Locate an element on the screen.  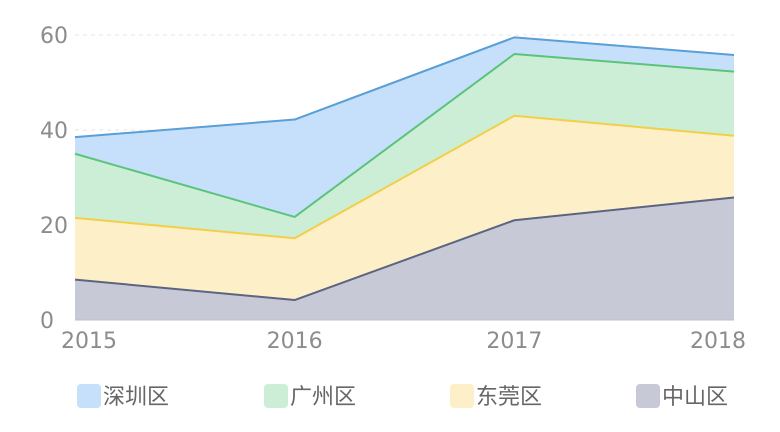
legend: 深圳区 广州区 东莞区 中山区 is located at coordinates (402, 397).